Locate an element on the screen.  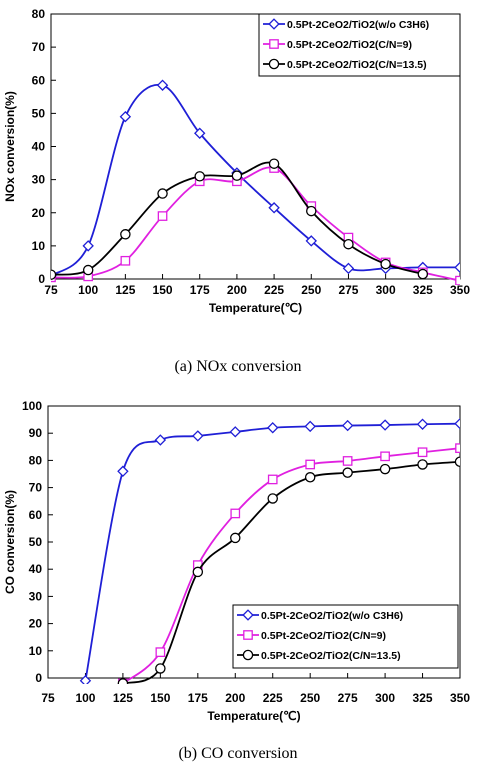
y-tick-label: 30 is located at coordinates (36, 596).